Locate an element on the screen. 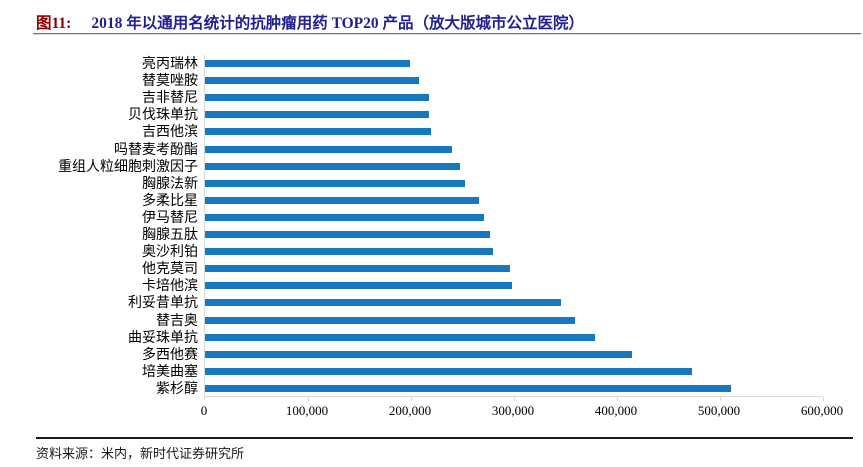 Image resolution: width=863 pixels, height=467 pixels. x-axis-tick-label: 0 is located at coordinates (204, 410).